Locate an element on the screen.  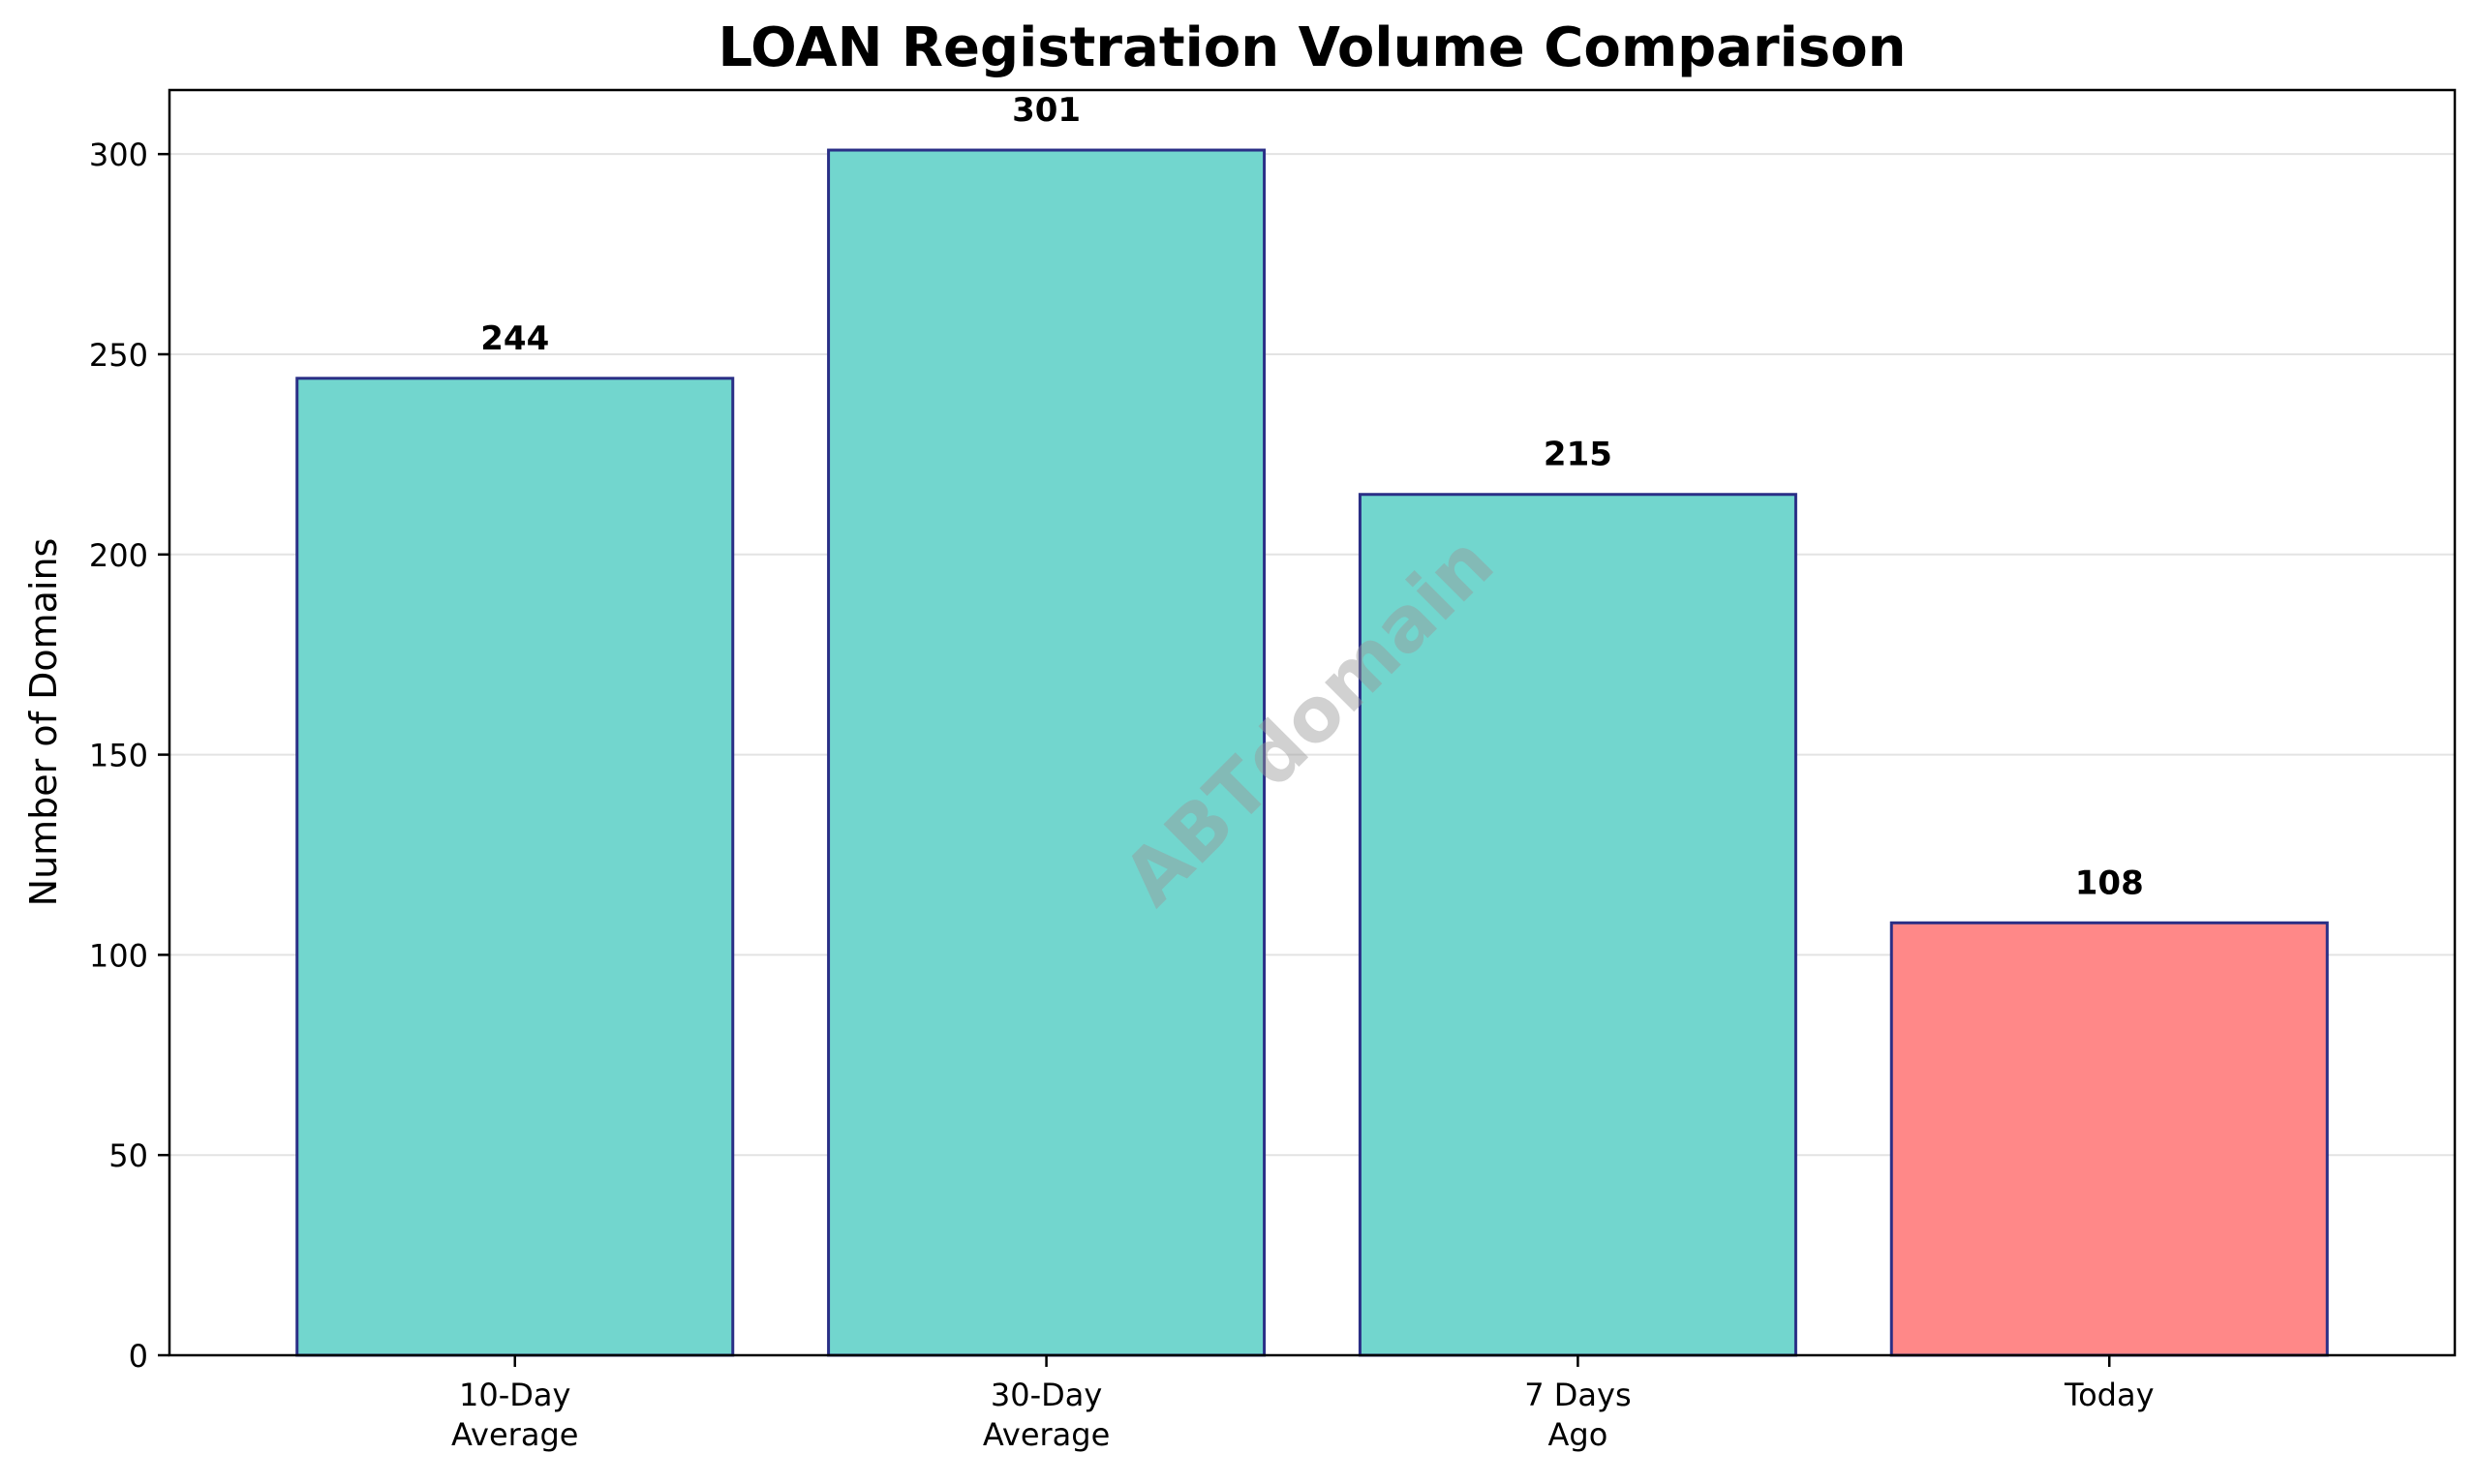
chart-title: LOAN Registration Volume Comparison is located at coordinates (1312, 47).